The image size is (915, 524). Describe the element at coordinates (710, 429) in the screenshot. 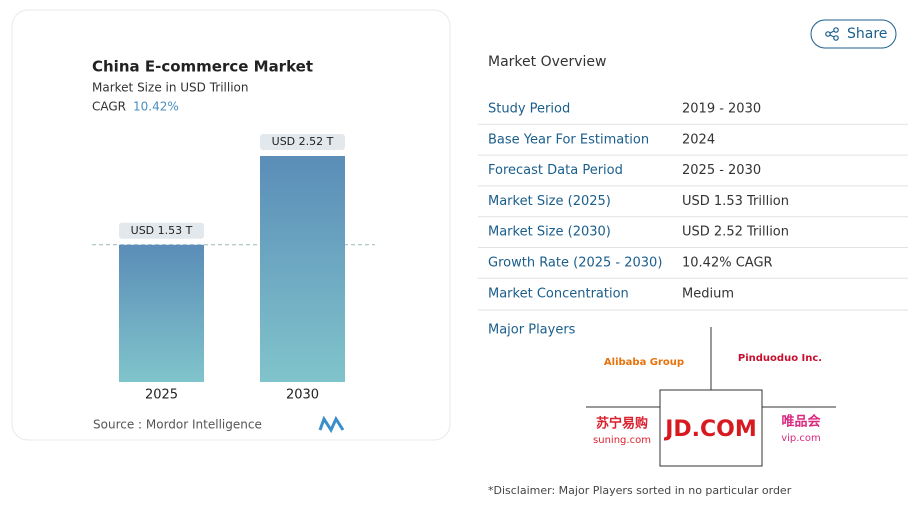

I see `player-logo: JD.COM` at that location.